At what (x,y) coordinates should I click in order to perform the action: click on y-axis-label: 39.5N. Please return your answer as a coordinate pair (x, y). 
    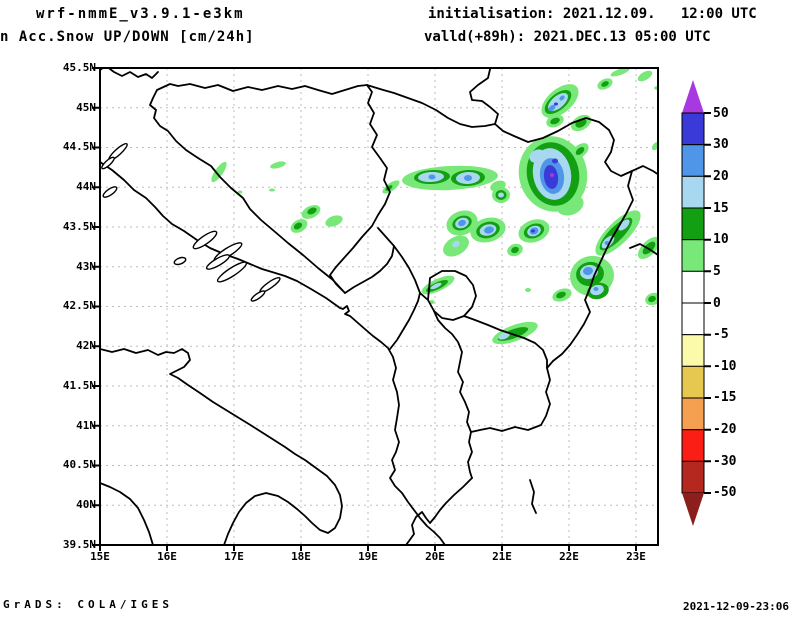
    Looking at the image, I should click on (79, 544).